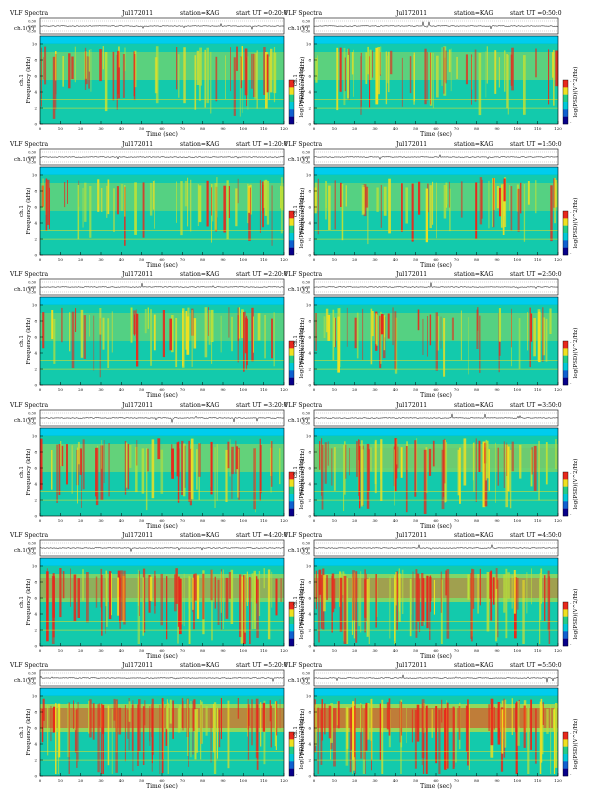 The width and height of the screenshot is (612, 796). What do you see at coordinates (162, 561) in the screenshot?
I see `spectrogram-top-band` at bounding box center [162, 561].